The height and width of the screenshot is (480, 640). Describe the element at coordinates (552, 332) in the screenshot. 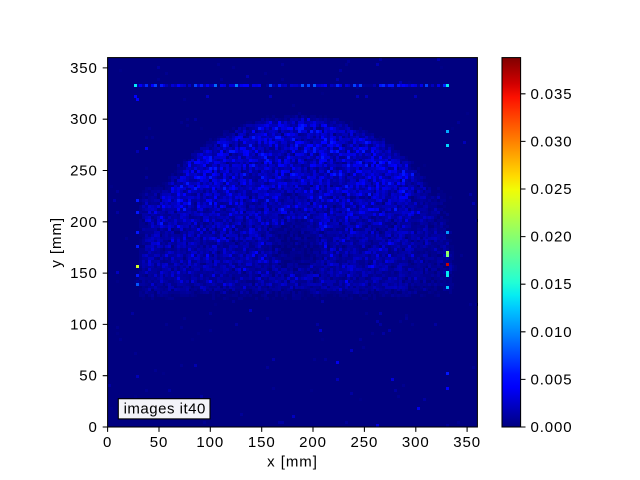

I see `svg-text: 0.010` at that location.